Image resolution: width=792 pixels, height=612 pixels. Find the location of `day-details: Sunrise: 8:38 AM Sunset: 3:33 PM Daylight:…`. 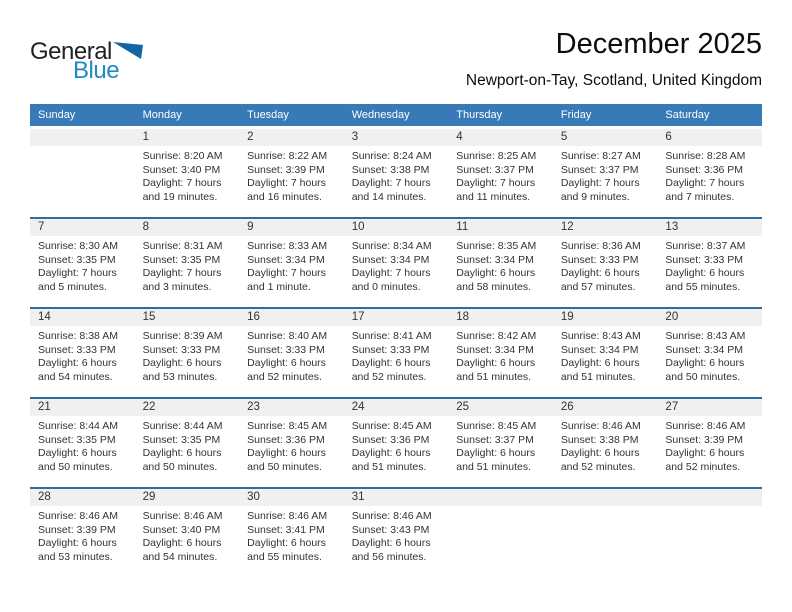

day-details: Sunrise: 8:38 AM Sunset: 3:33 PM Daylight:… is located at coordinates (82, 355).